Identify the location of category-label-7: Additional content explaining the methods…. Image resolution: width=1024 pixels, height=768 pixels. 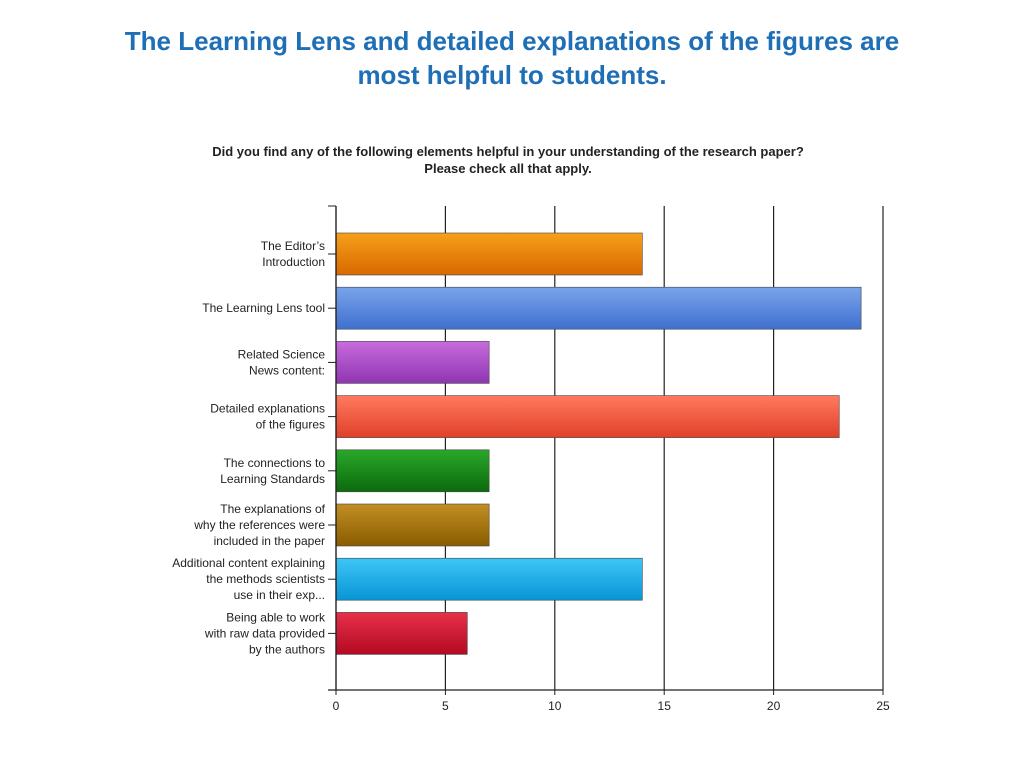
(248, 579).